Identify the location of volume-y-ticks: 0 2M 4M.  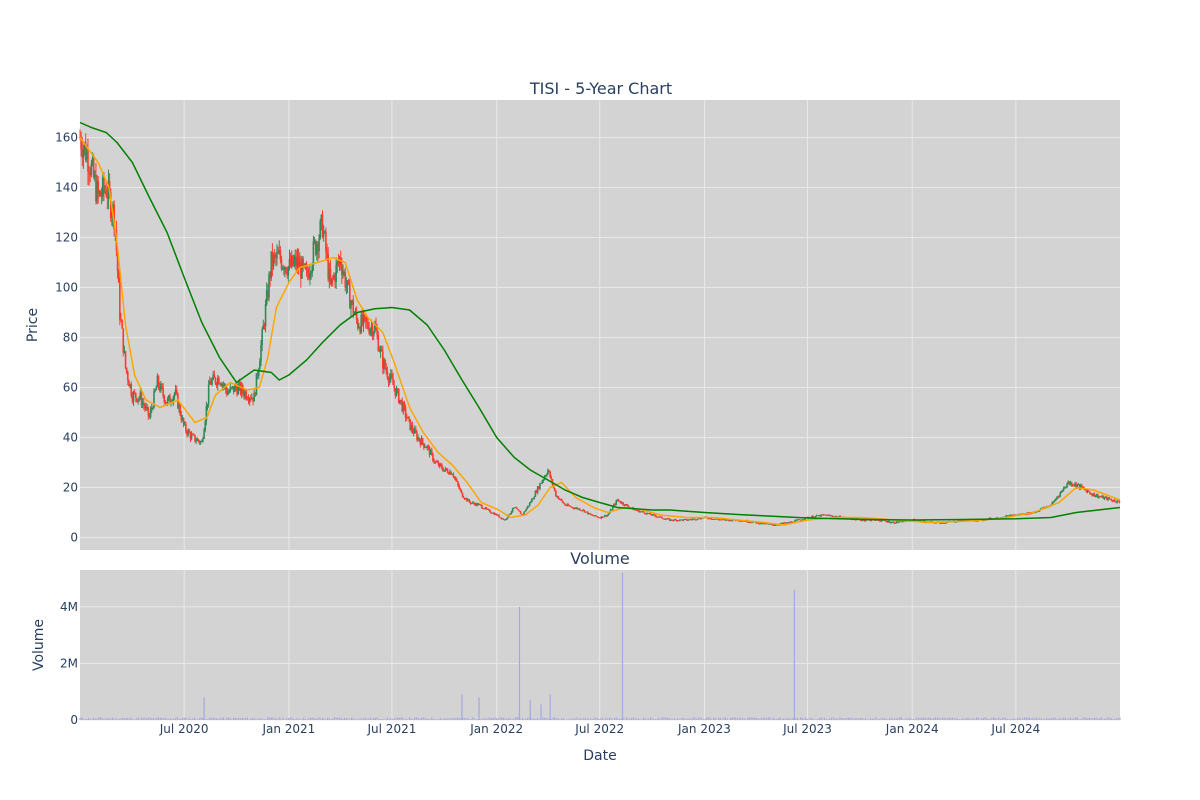
(69, 663).